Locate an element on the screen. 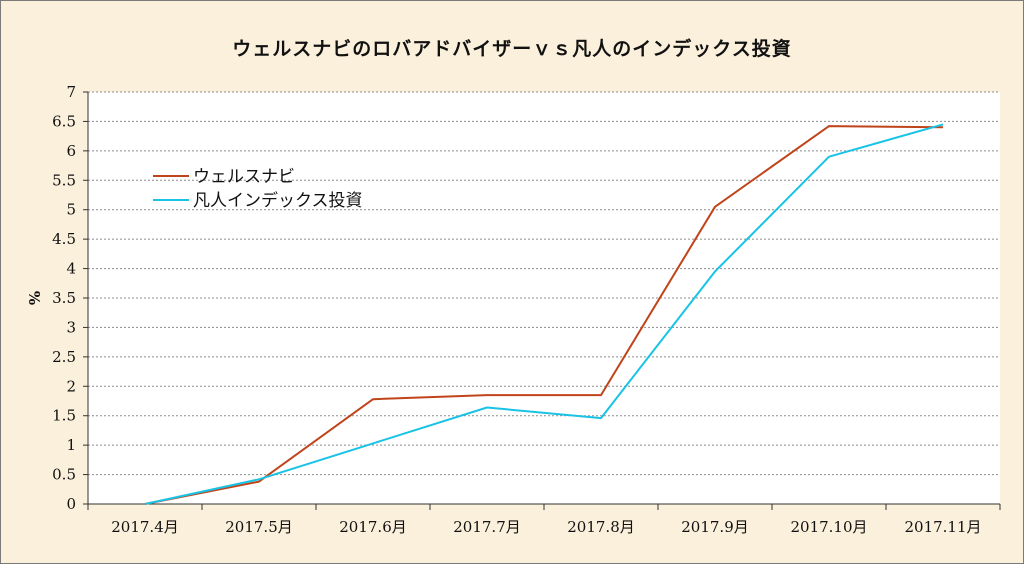 This screenshot has height=564, width=1024. chart-title: ウェルスナビのロバアドバイザーｖｓ凡人のインデックス投資 is located at coordinates (512, 49).